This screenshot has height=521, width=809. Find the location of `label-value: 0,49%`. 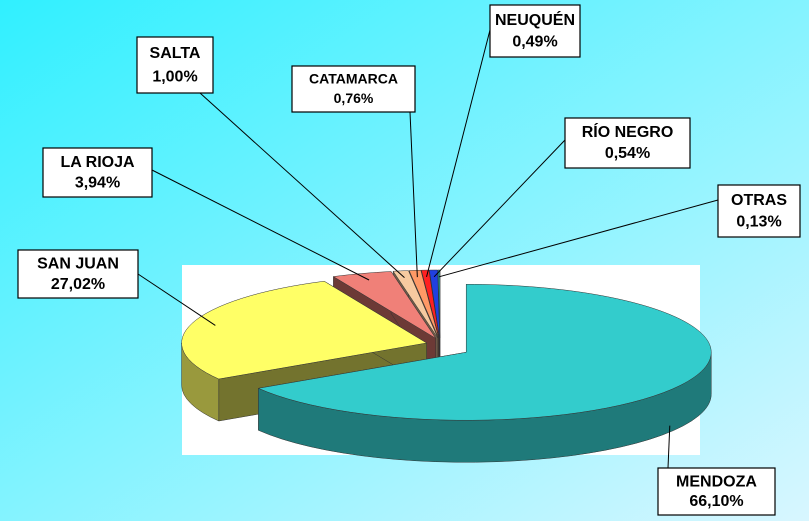

label-value: 0,49% is located at coordinates (534, 42).